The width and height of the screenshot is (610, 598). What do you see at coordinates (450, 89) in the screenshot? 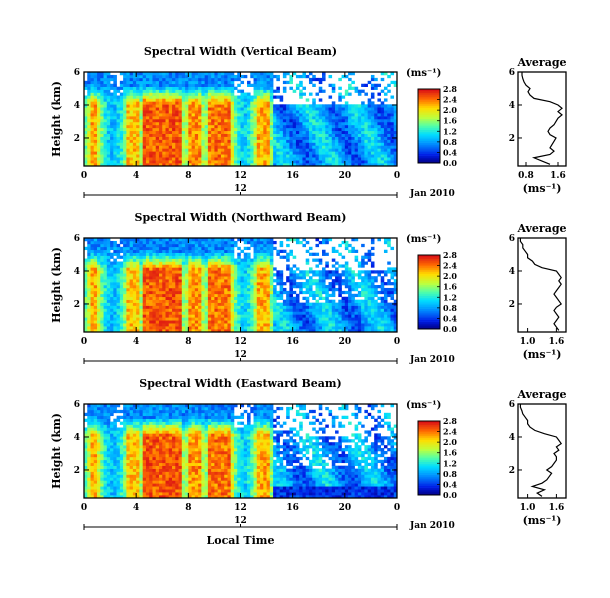
I see `colorbar-tick-label: 2.8` at bounding box center [450, 89].